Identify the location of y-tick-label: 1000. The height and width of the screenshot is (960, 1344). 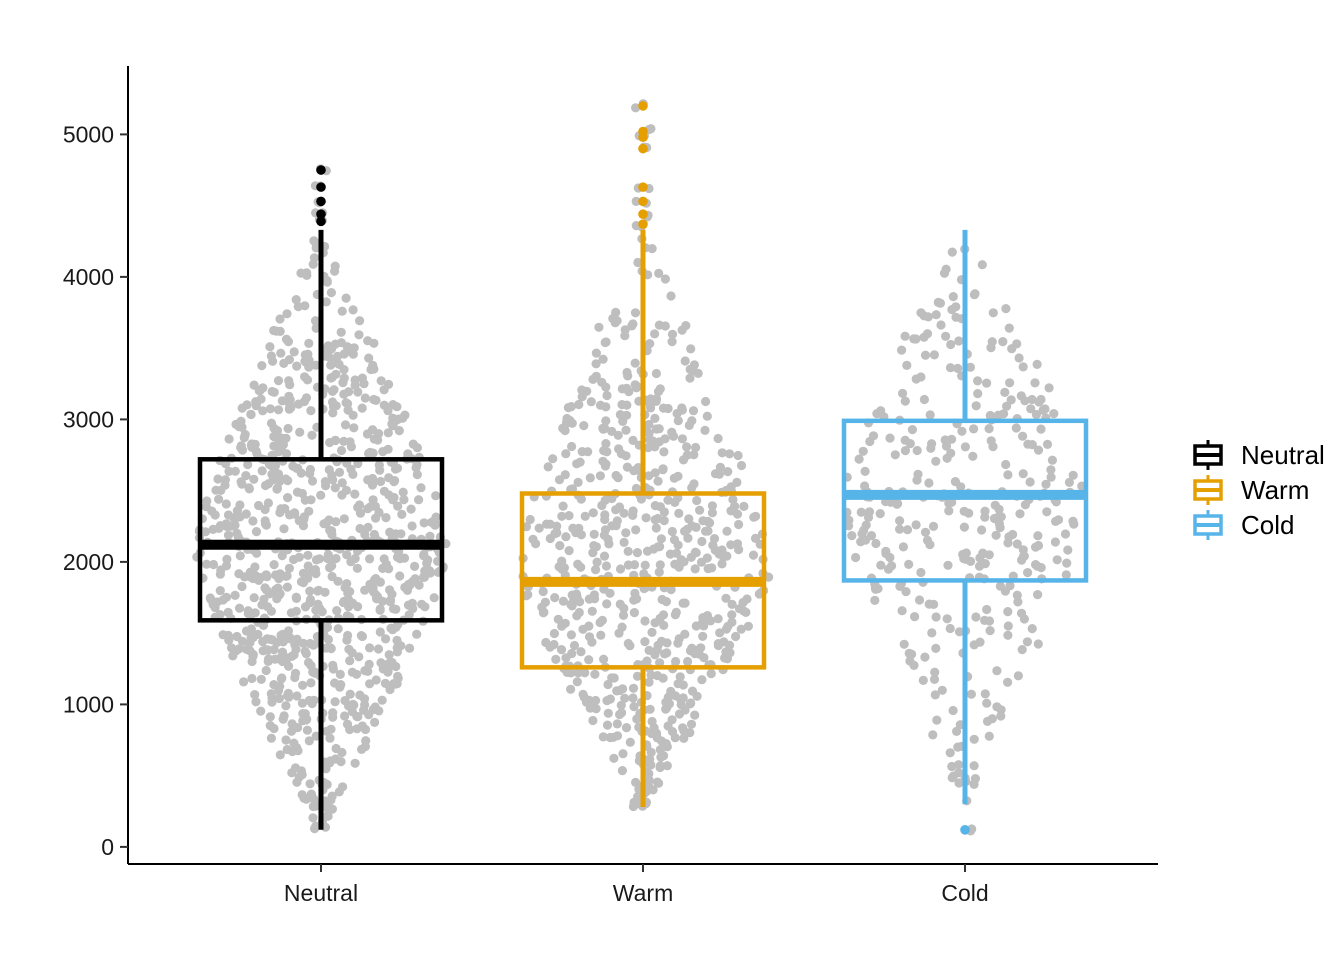
(88, 704).